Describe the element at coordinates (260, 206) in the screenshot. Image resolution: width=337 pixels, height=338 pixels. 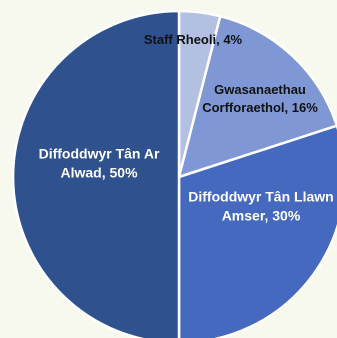
I see `slice-label-3: Diffoddwyr Tân Llawn Amser, 30%` at that location.